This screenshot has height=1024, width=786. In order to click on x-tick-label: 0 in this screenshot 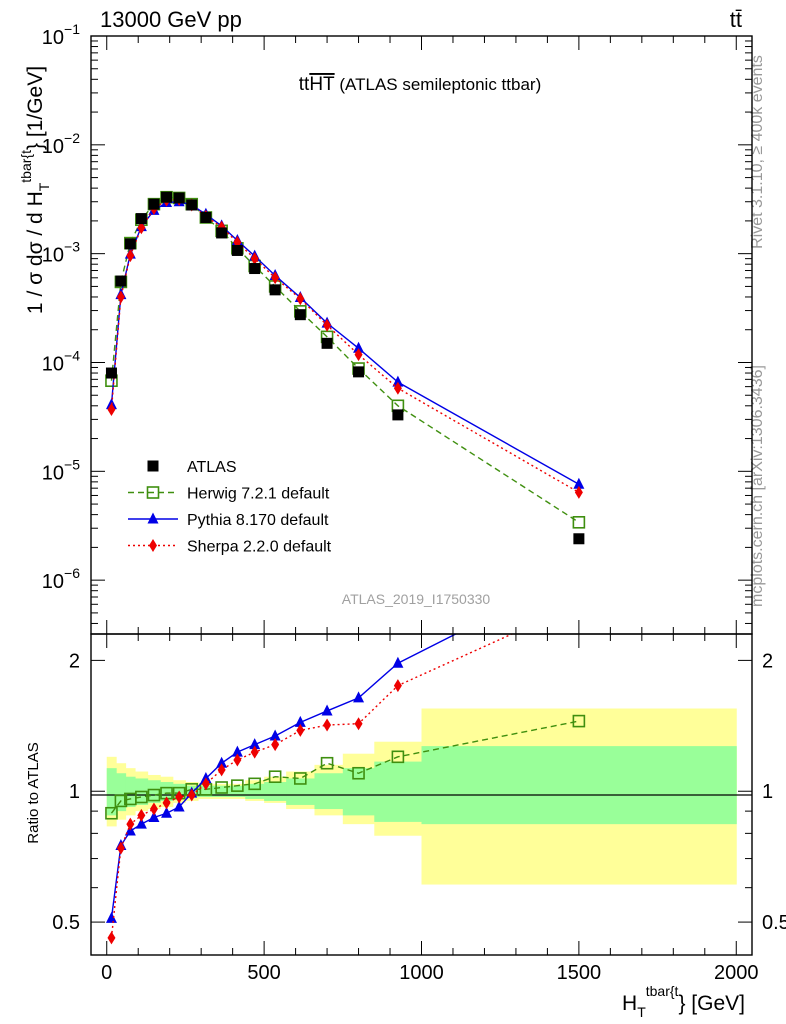, I will do `click(106, 973)`.